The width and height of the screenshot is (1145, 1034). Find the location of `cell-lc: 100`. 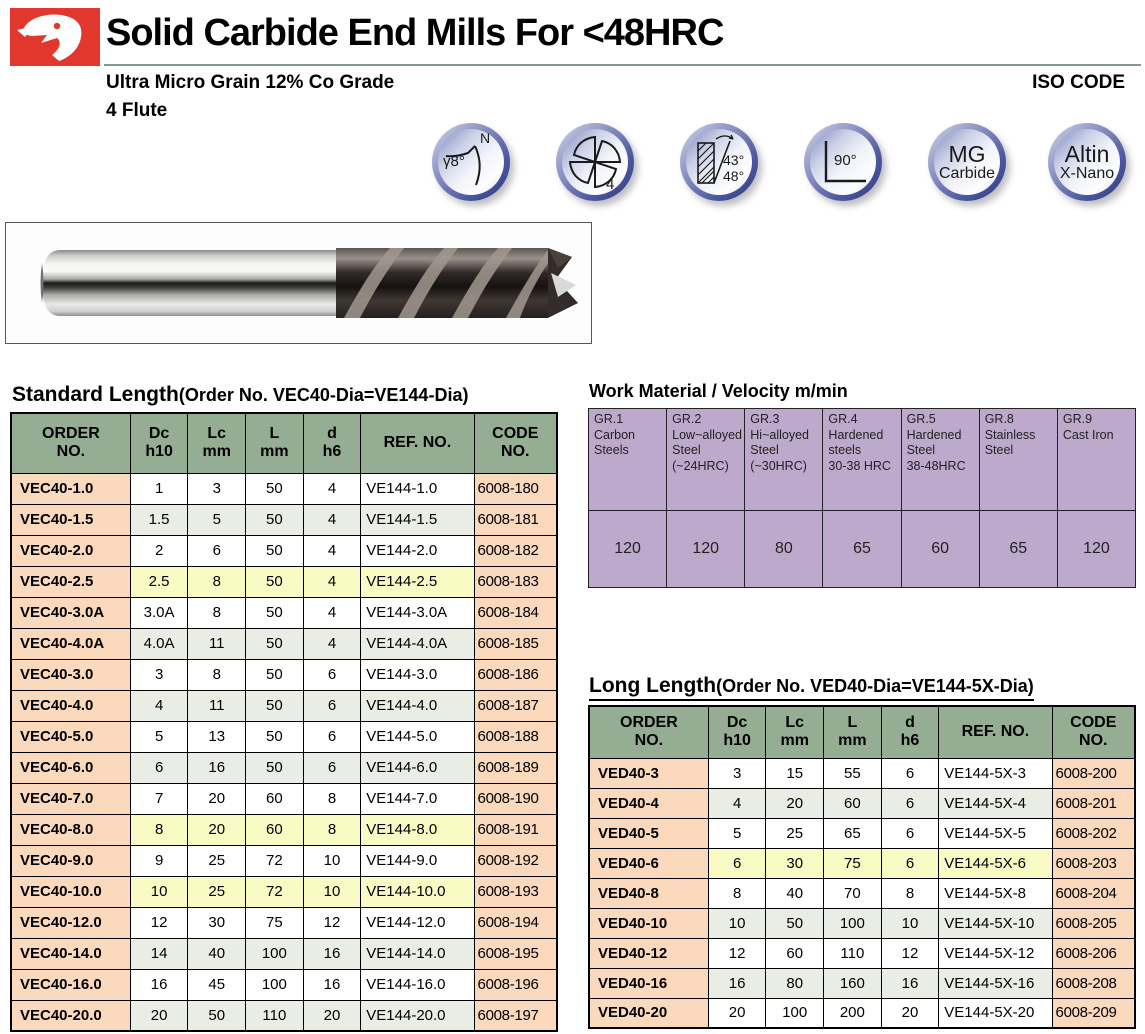

cell-lc: 100 is located at coordinates (795, 1013).